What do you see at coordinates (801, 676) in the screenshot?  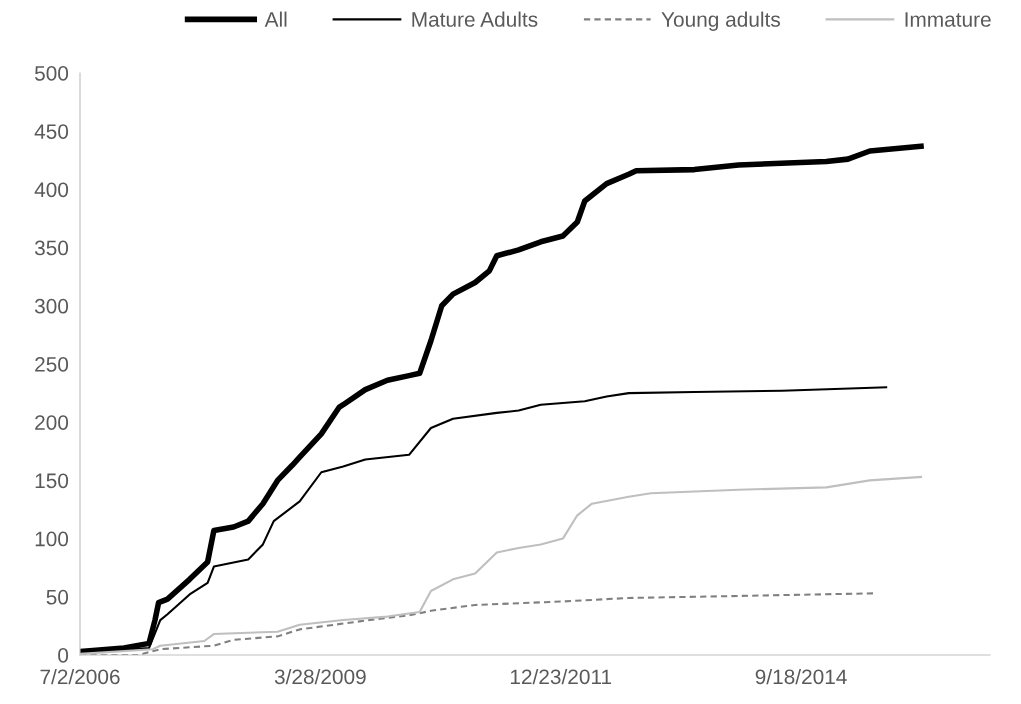 I see `x-tick-label: 9/18/2014` at bounding box center [801, 676].